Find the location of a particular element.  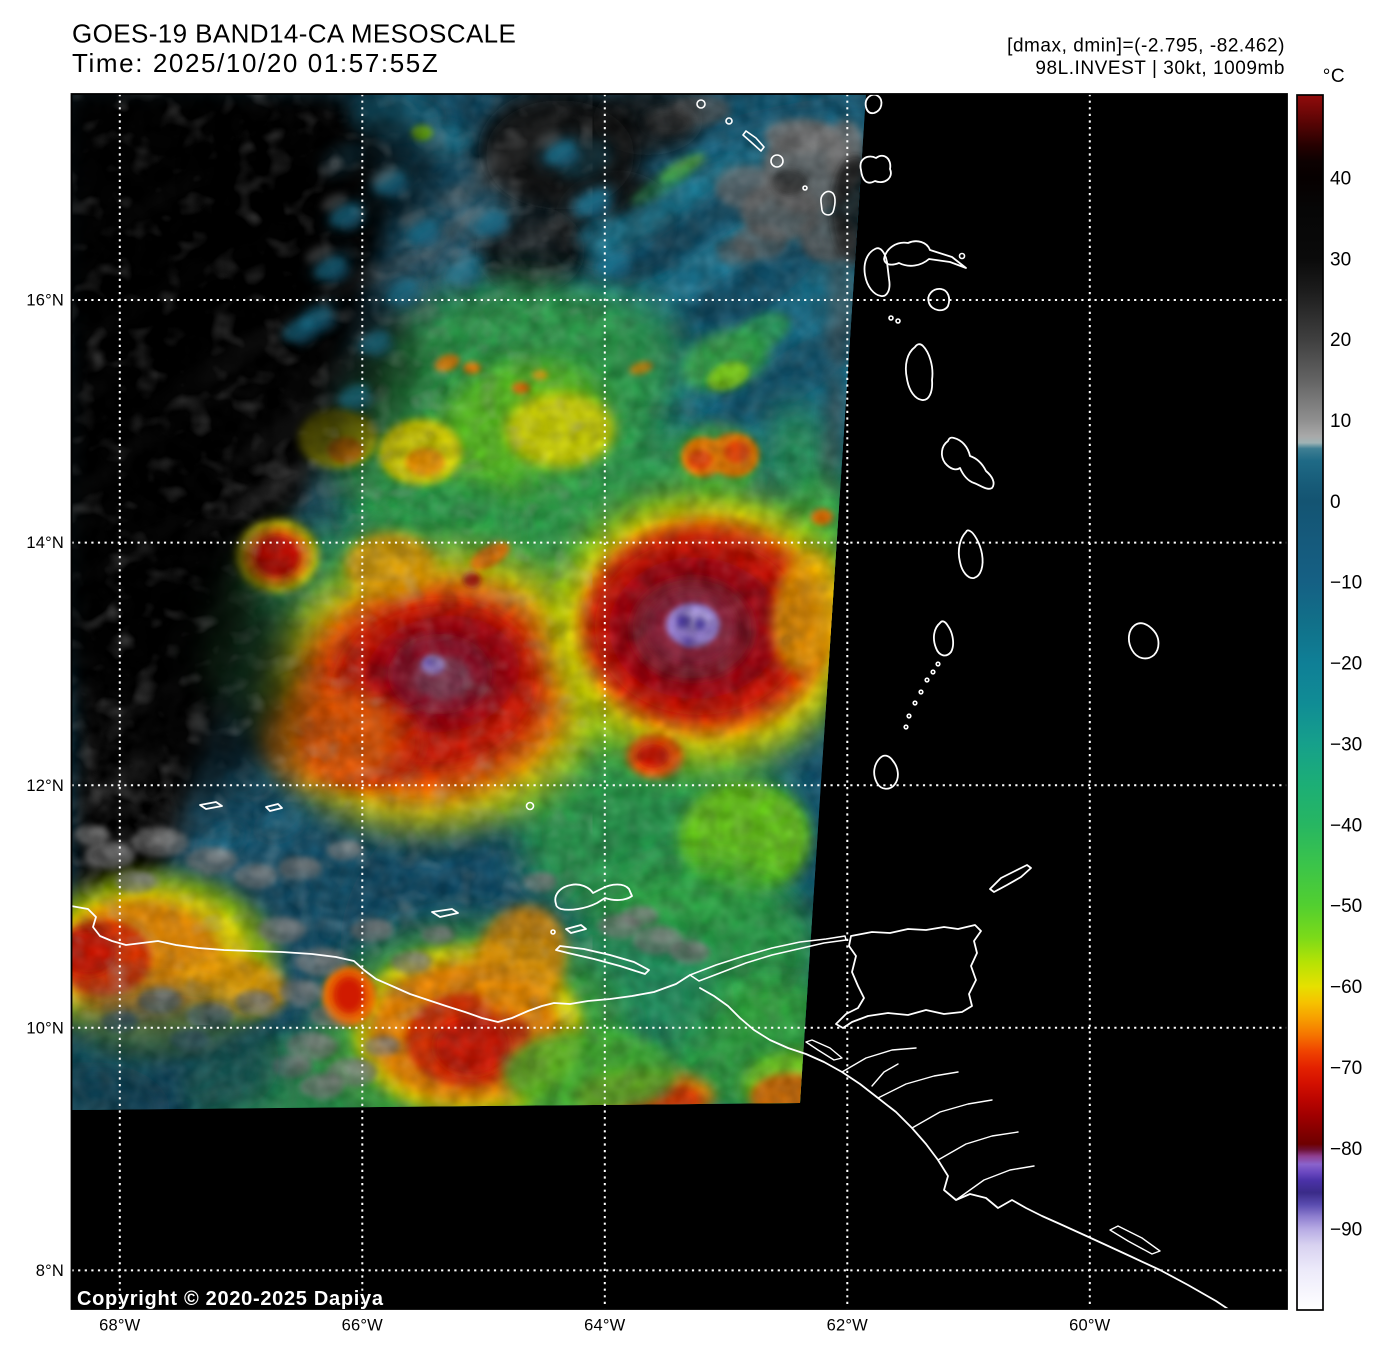

svg-text: 8°N is located at coordinates (50, 1271).